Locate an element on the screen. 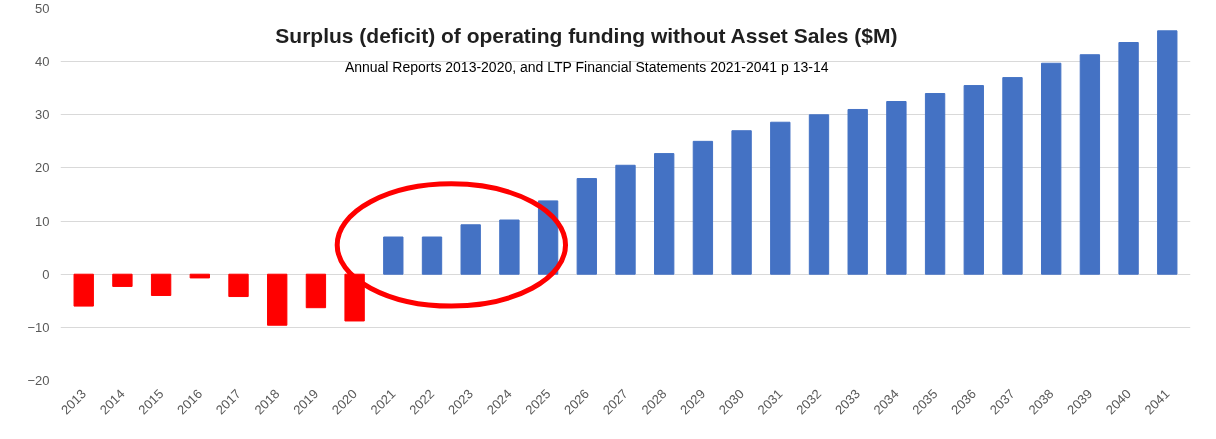 This screenshot has width=1216, height=439. y-tick-label: 50 is located at coordinates (42, 8).